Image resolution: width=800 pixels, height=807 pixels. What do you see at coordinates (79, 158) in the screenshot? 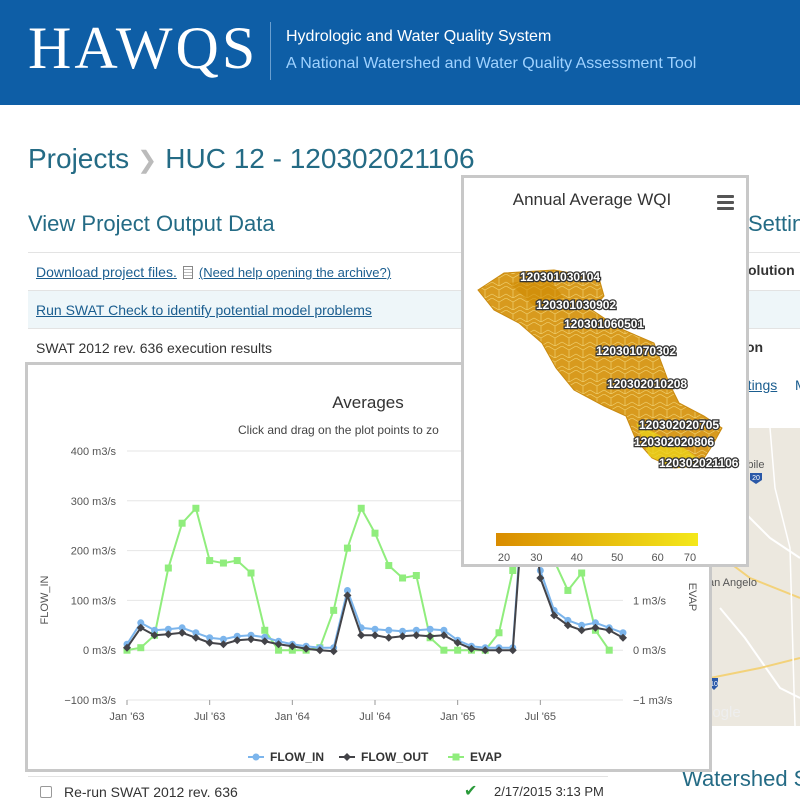
I see `breadcrumb-projects-link: Projects` at bounding box center [79, 158].